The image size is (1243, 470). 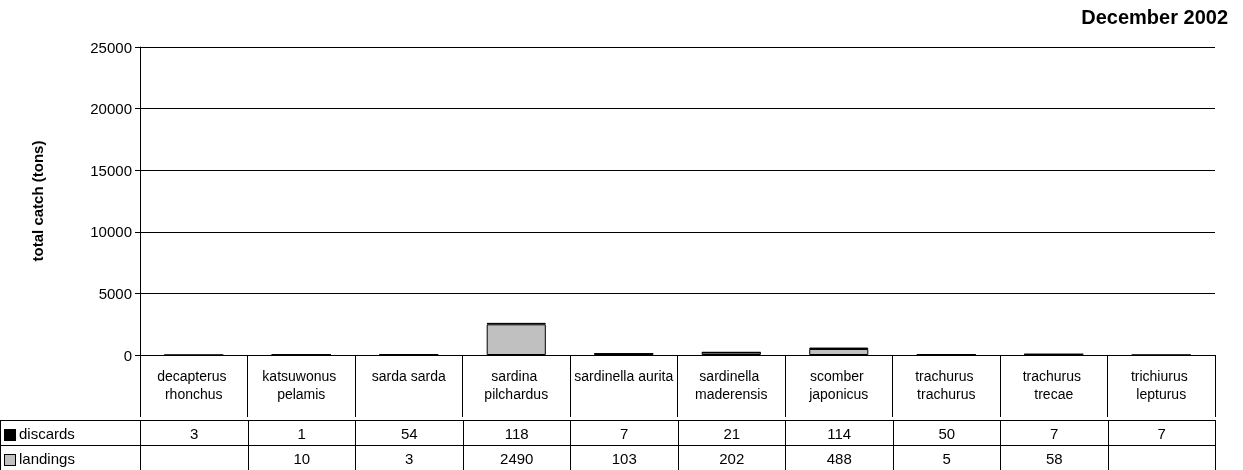 I want to click on x-tick-label: katsuwonus pelamis, so click(x=301, y=385).